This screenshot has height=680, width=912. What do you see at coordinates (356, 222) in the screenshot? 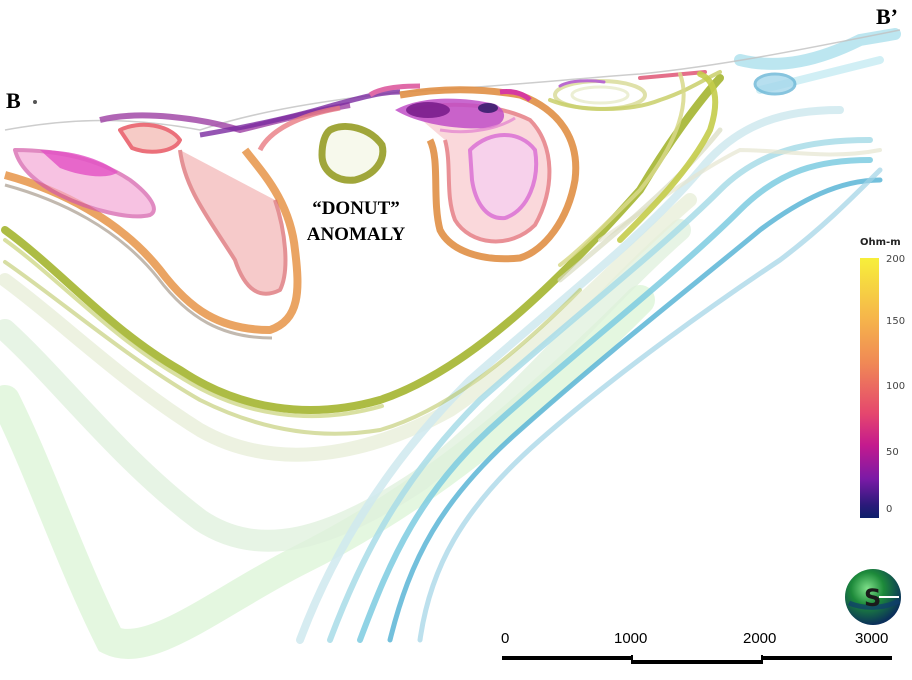
I see `donut-anomaly-annotation: “DONUT” ANOMALY` at bounding box center [356, 222].